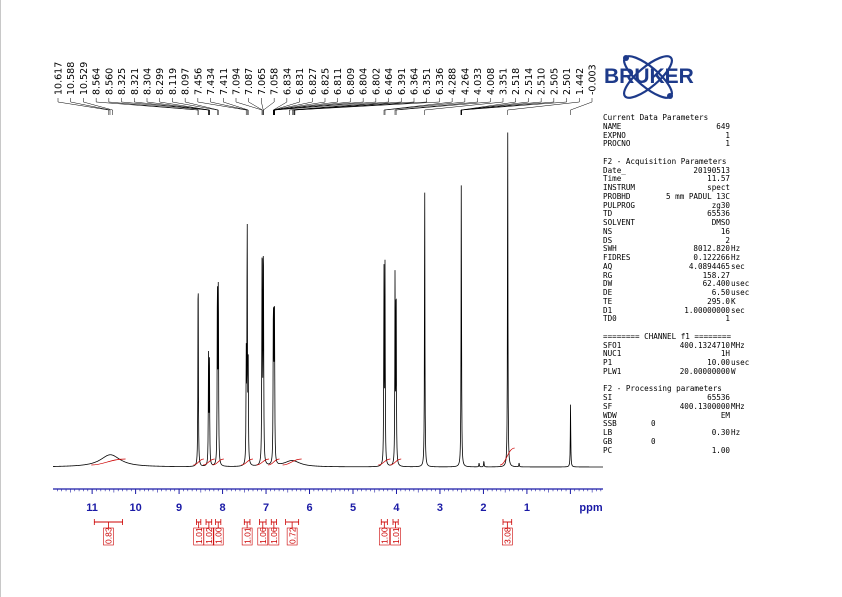 The image size is (842, 597). What do you see at coordinates (608, 362) in the screenshot?
I see `param-key: P1` at bounding box center [608, 362].